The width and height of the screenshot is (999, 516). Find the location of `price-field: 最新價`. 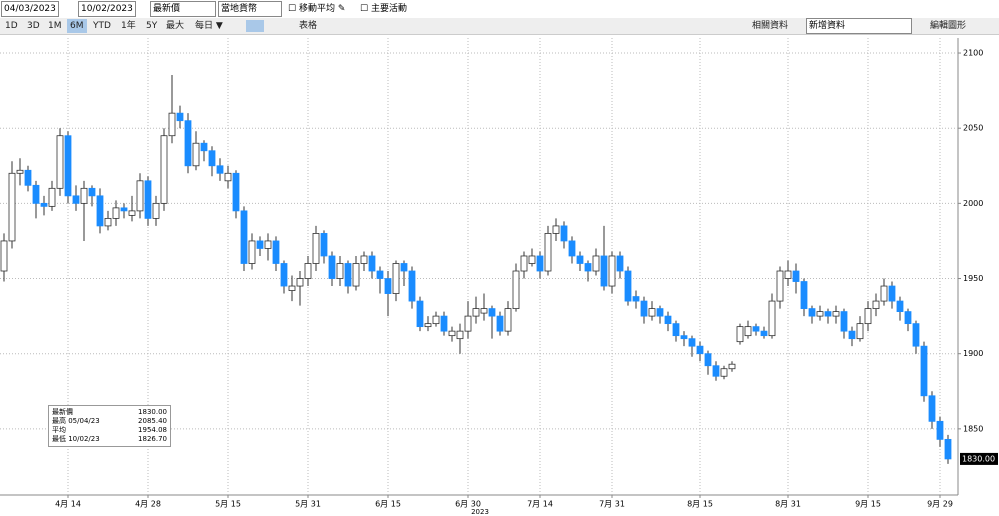

price-field: 最新價 is located at coordinates (183, 9).